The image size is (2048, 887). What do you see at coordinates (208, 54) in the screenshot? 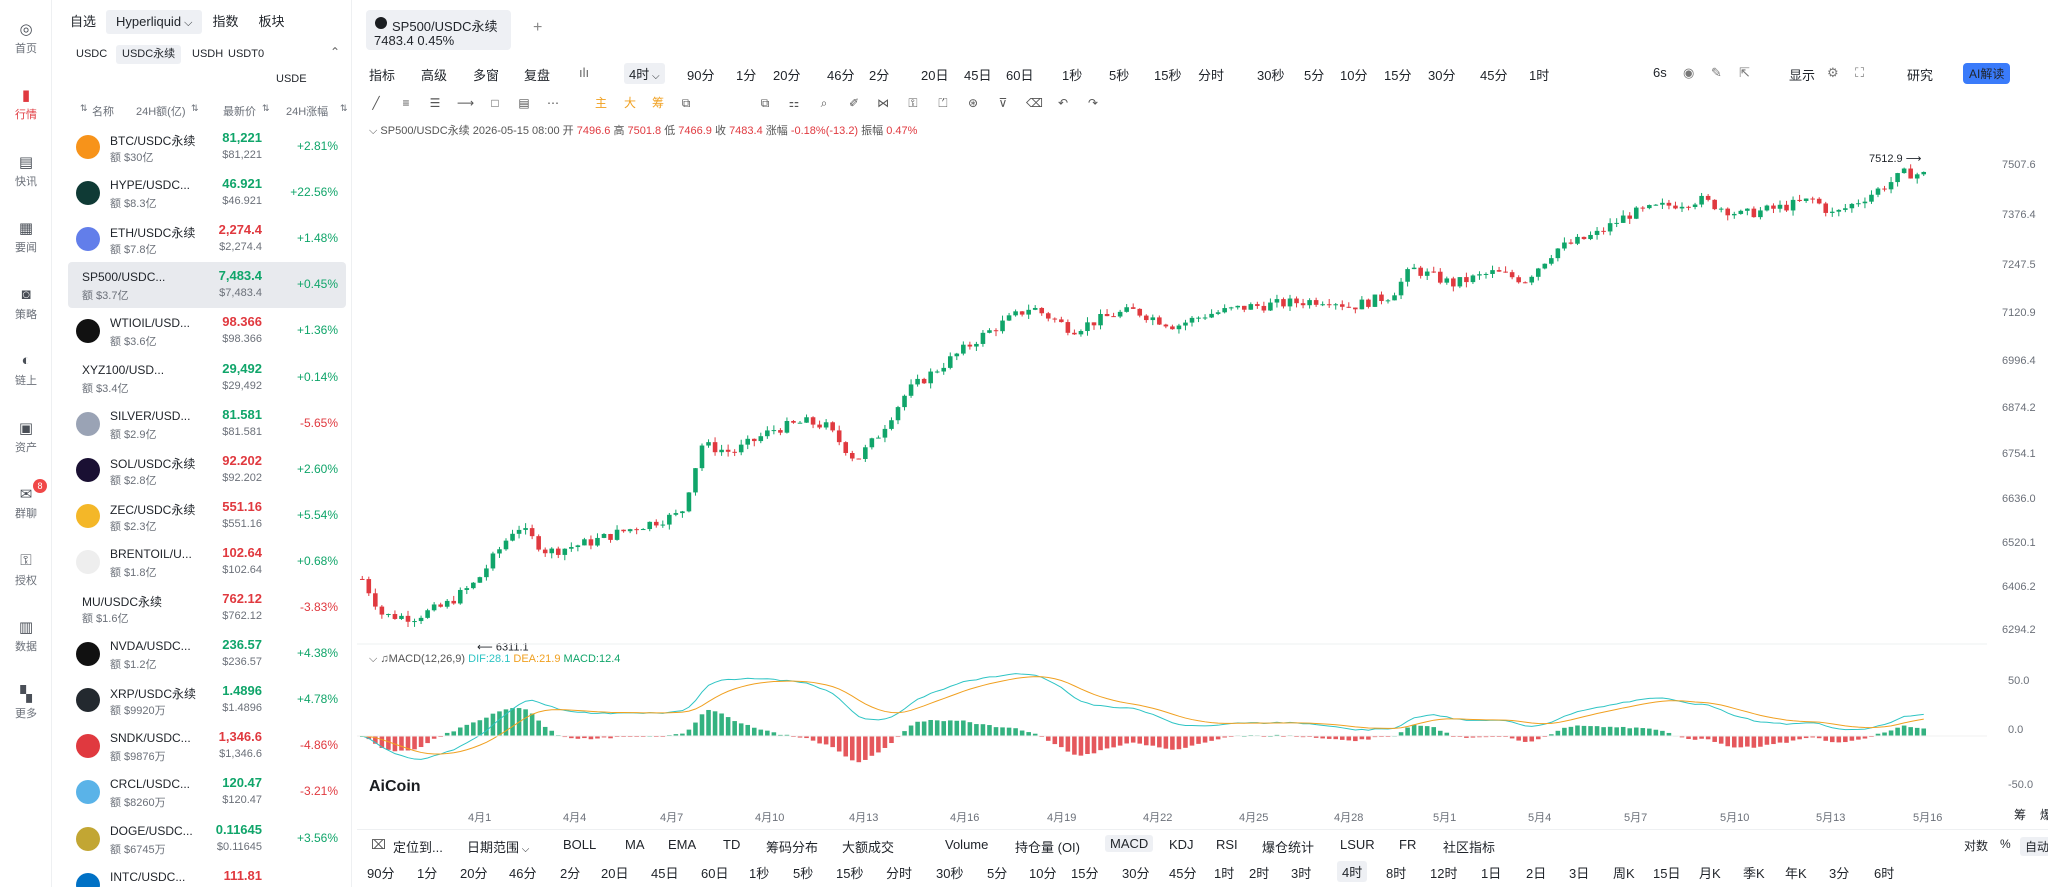
I see `subtab-2: USDH` at bounding box center [208, 54].